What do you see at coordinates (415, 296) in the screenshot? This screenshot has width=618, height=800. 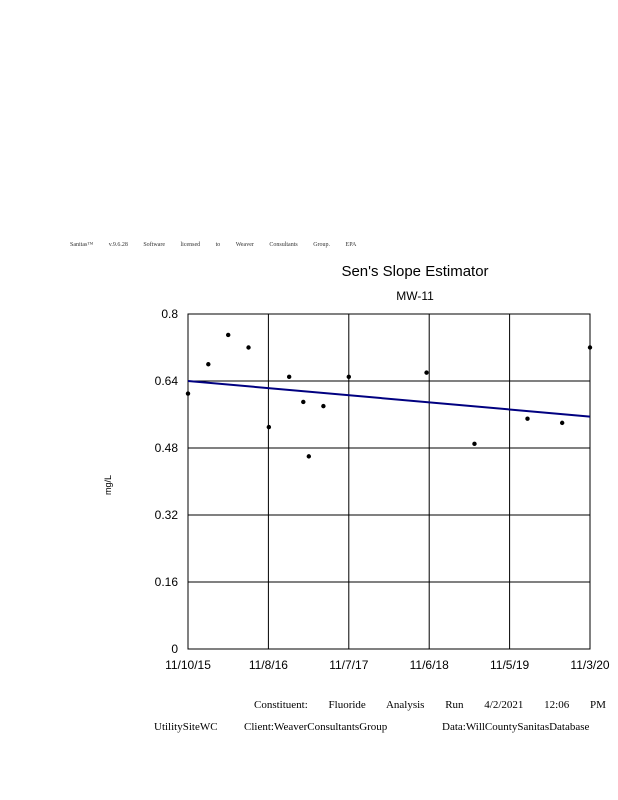 I see `chart-subtitle: MW-11` at bounding box center [415, 296].